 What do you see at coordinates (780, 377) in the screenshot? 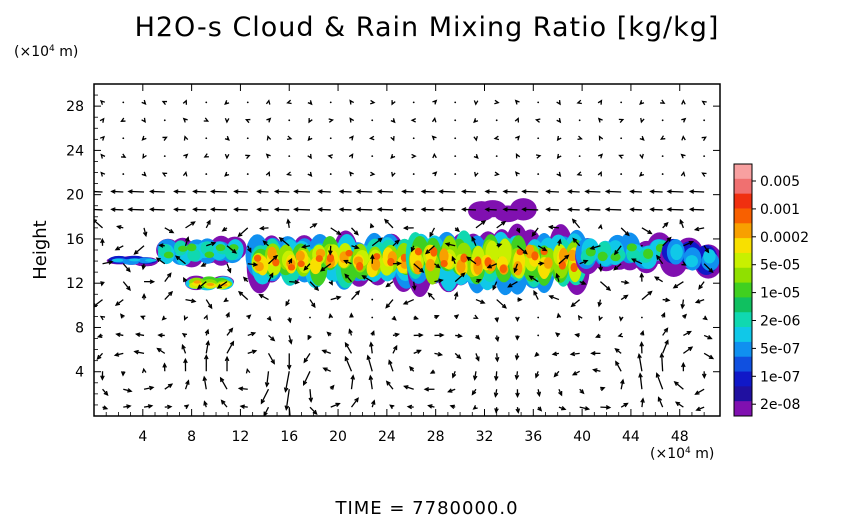
I see `colorbar-label: 1e-07` at bounding box center [780, 377].